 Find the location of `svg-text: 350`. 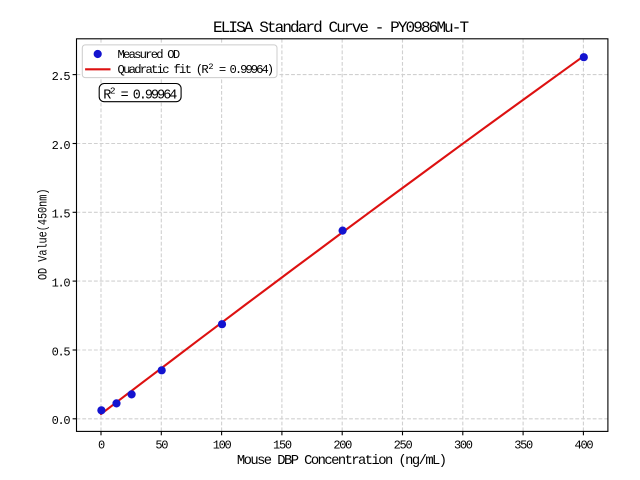

svg-text: 350 is located at coordinates (523, 445).